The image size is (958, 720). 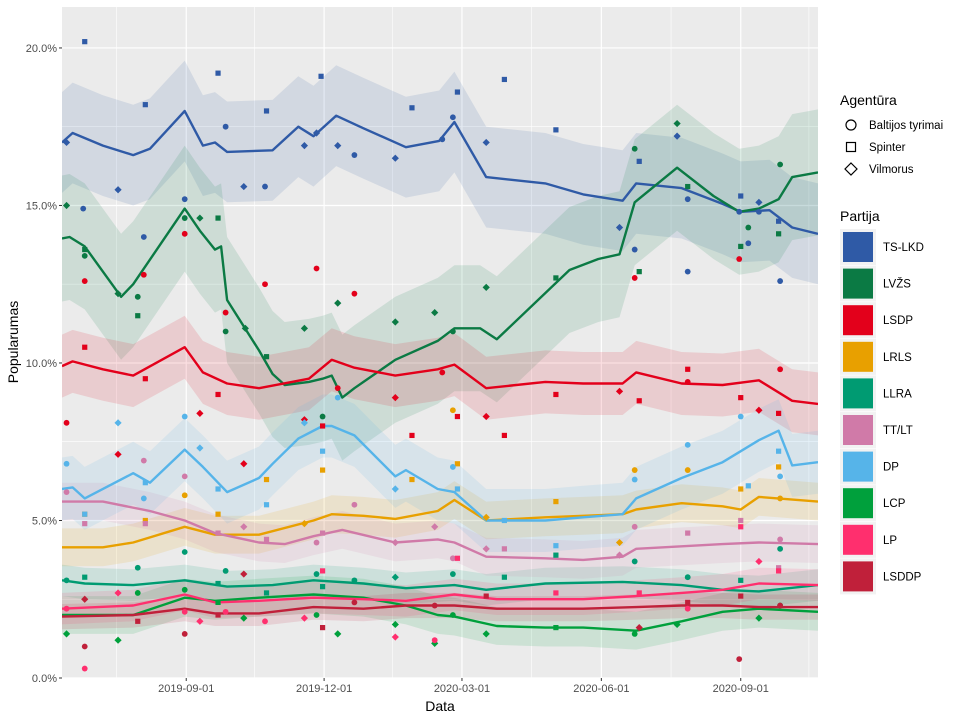 I want to click on legend-label-dp: DP, so click(x=891, y=468).